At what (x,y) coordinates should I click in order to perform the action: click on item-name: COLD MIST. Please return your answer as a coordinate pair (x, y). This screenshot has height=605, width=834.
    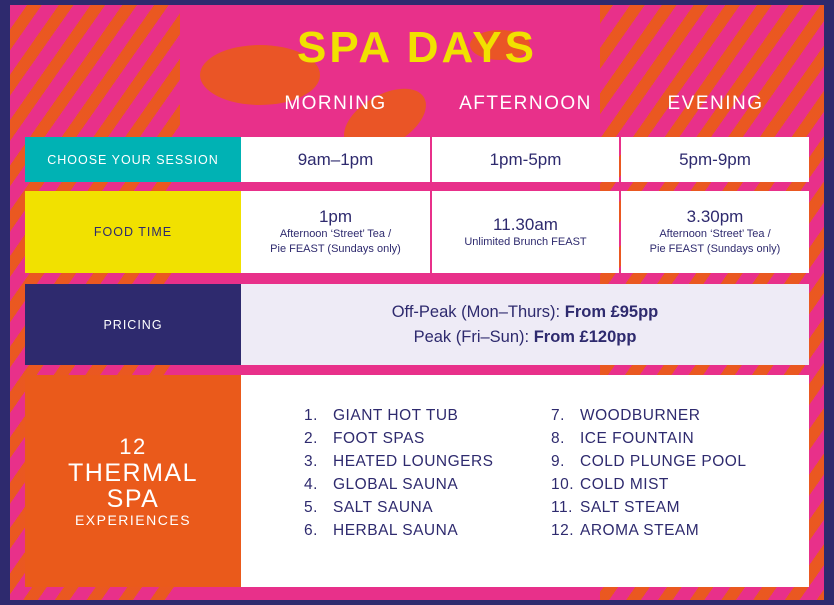
    Looking at the image, I should click on (624, 484).